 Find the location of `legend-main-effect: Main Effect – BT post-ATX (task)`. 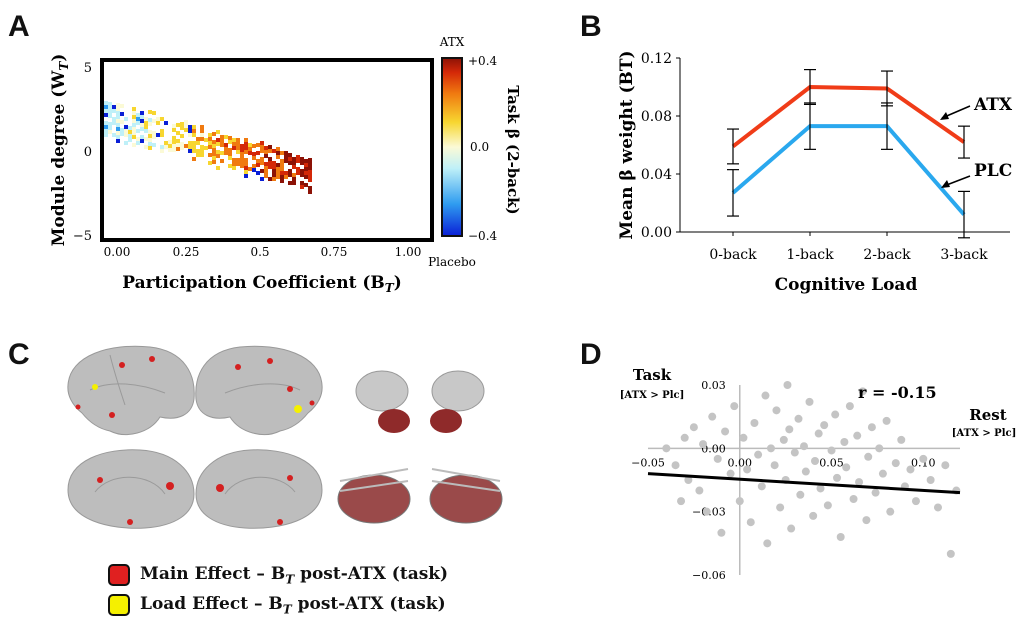

legend-main-effect: Main Effect – BT post-ATX (task) is located at coordinates (278, 575).